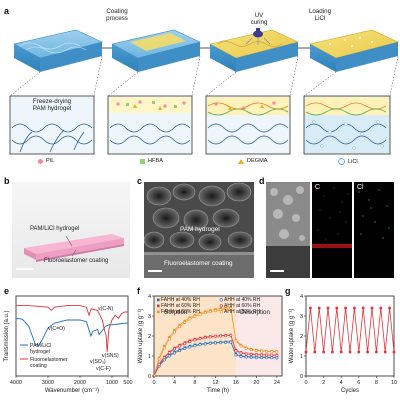 This screenshot has height=407, width=400. What do you see at coordinates (56, 329) in the screenshot?
I see `ftir-annotation: v(C=O)` at bounding box center [56, 329].